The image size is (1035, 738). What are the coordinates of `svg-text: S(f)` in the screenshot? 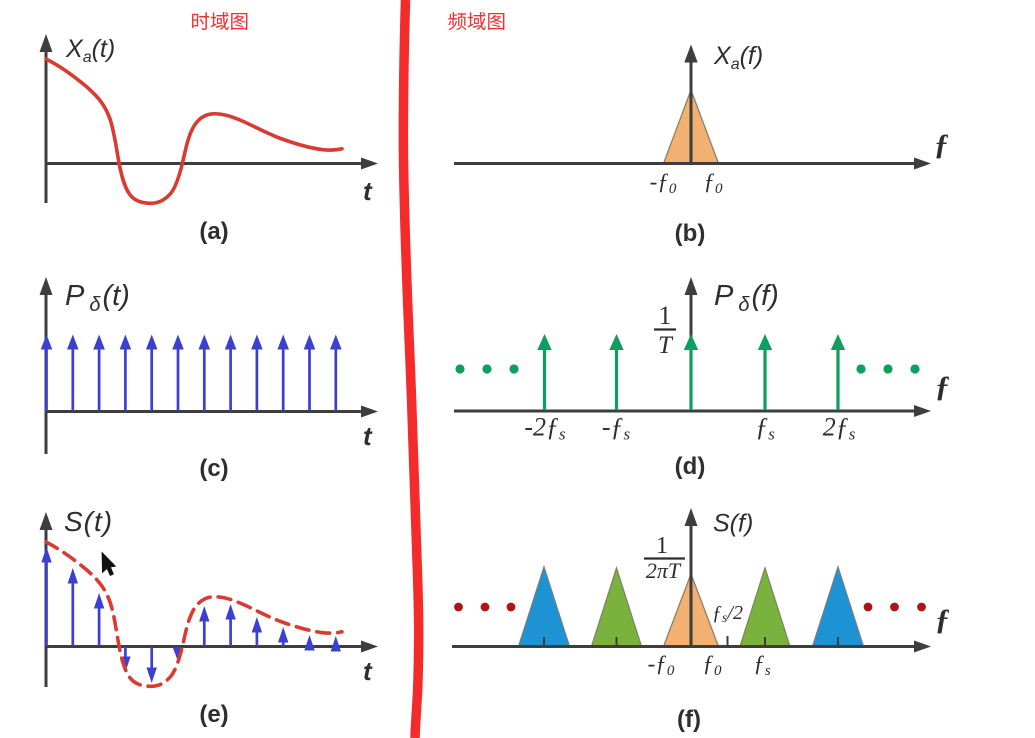 It's located at (733, 524).